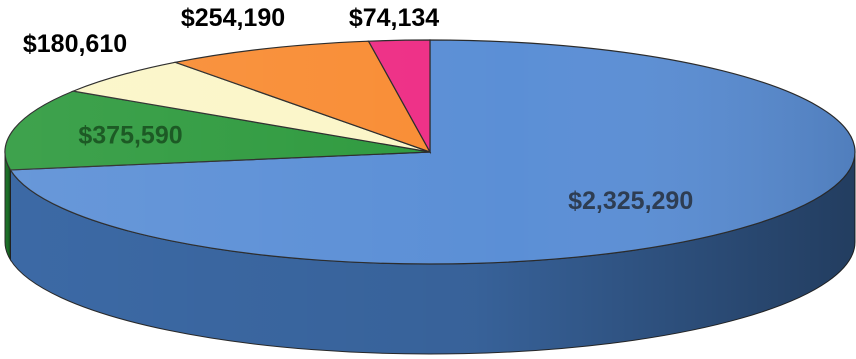 The height and width of the screenshot is (359, 856). Describe the element at coordinates (394, 18) in the screenshot. I see `pie-slice-label-4: $74,134` at that location.